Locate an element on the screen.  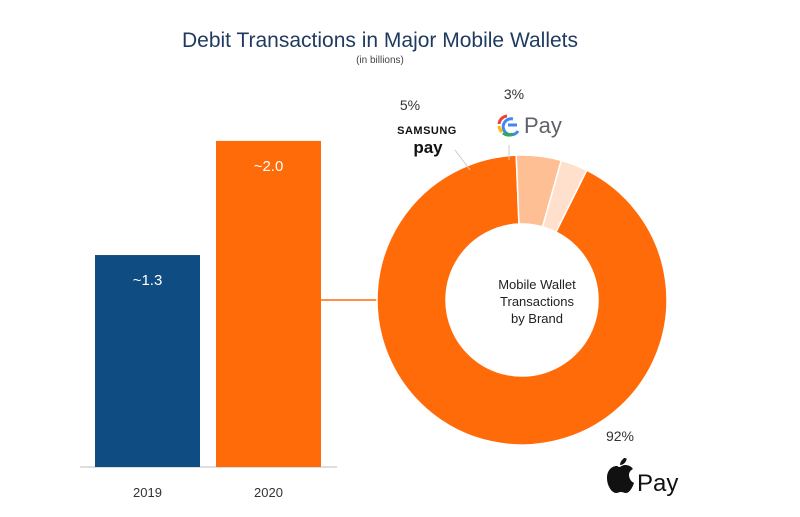
google-pay-percent-label: 3% is located at coordinates (514, 94).